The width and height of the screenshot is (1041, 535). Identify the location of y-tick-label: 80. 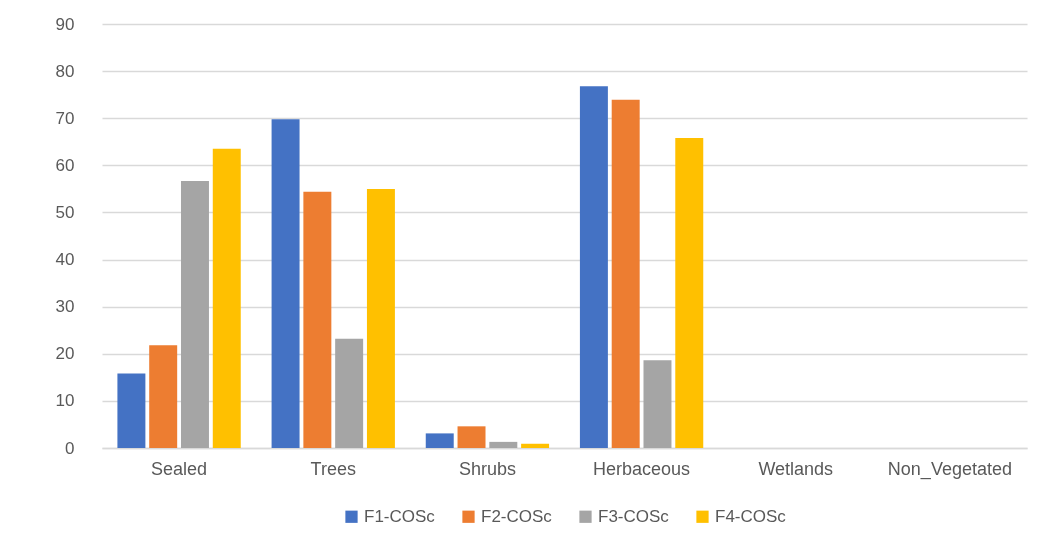
(65, 71).